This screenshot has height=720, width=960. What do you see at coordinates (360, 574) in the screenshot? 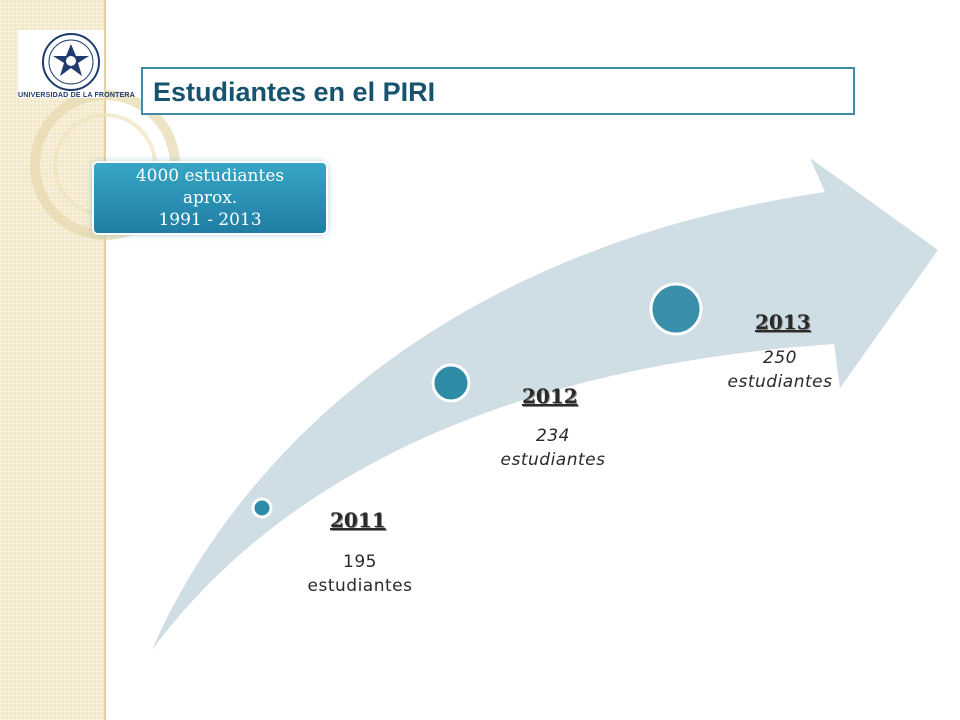
I see `count-label-2011: 195 estudiantes` at bounding box center [360, 574].